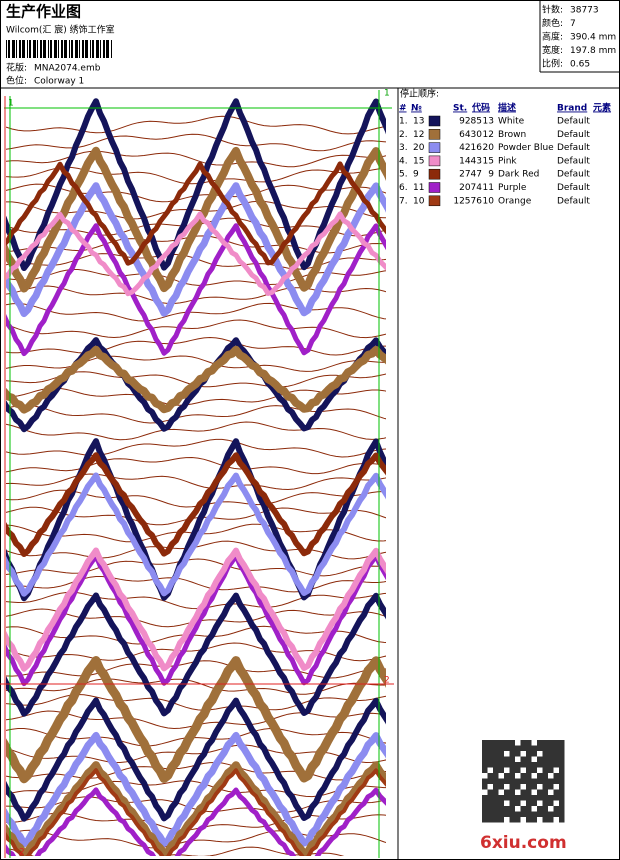 The image size is (620, 860). I want to click on design: MNA2074.emb, so click(67, 69).